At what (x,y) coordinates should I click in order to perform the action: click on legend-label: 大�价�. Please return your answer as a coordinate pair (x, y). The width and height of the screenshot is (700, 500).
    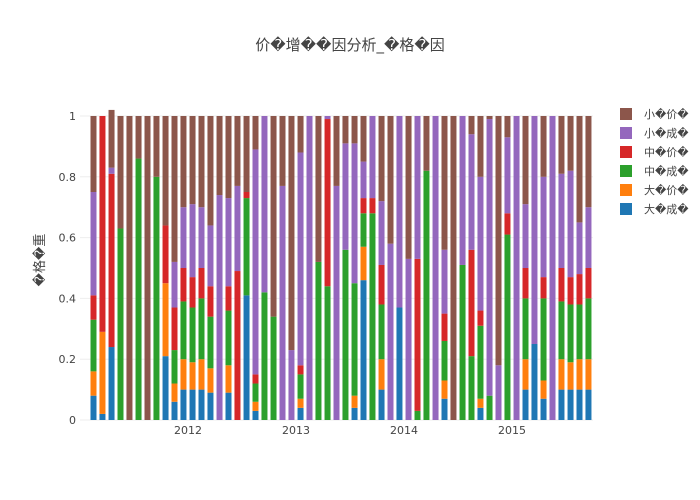
    Looking at the image, I should click on (666, 190).